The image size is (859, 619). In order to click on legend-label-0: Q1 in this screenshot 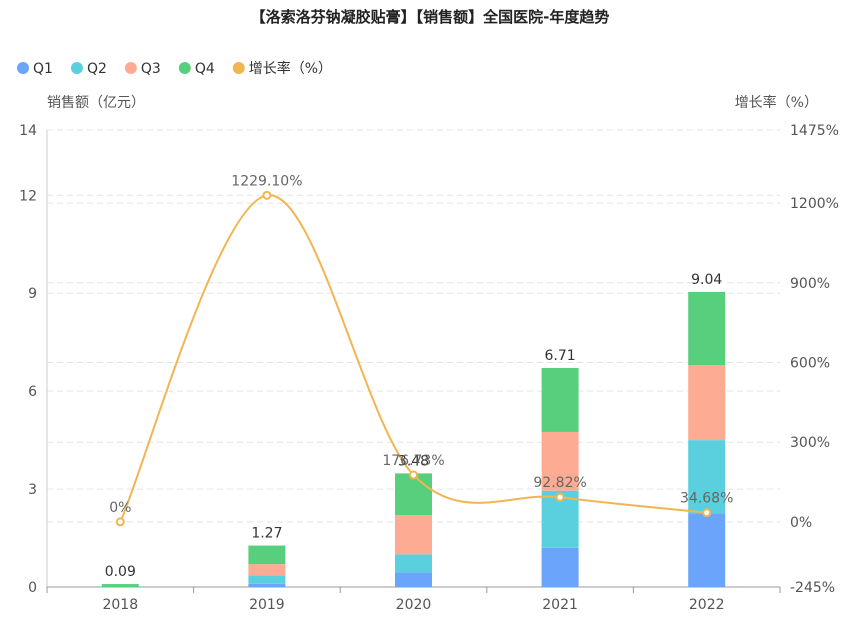, I will do `click(43, 69)`.